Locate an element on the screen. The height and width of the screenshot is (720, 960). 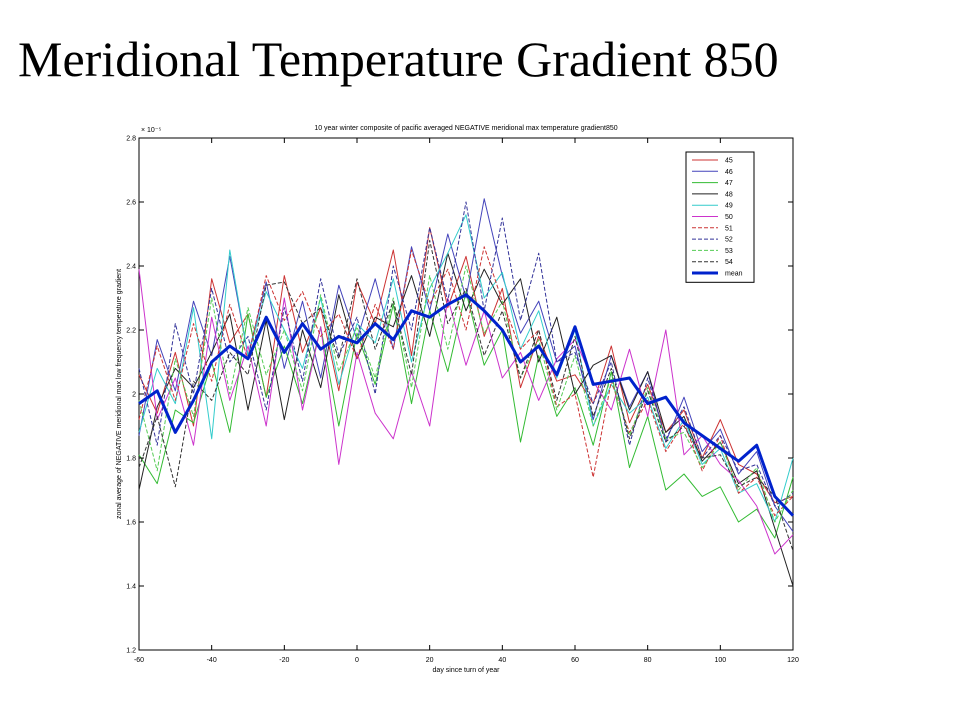
x-tick-label: 0 is located at coordinates (357, 660).